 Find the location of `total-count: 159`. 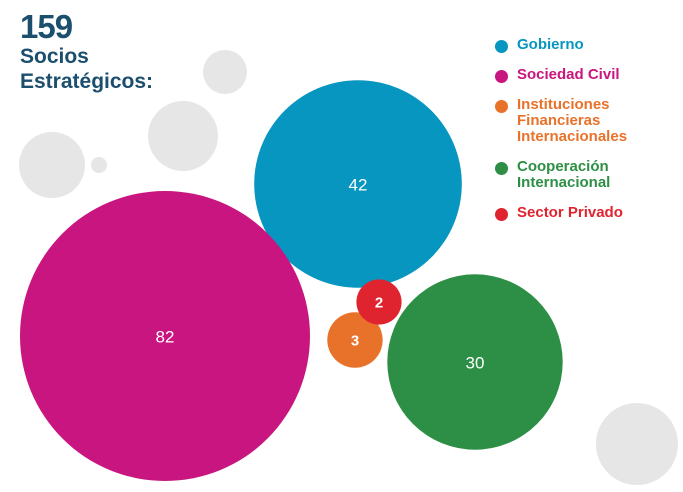

total-count: 159 is located at coordinates (46, 26).